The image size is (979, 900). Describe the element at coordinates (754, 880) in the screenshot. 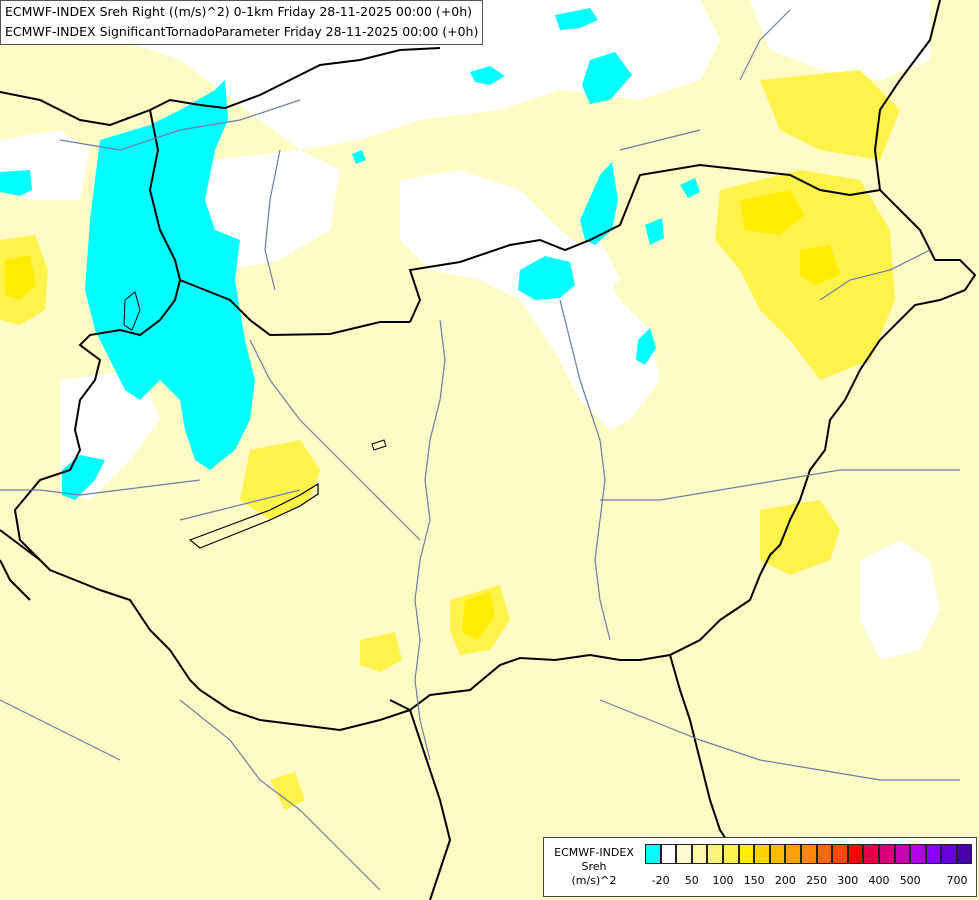

I see `legend-tick-label: 150` at that location.